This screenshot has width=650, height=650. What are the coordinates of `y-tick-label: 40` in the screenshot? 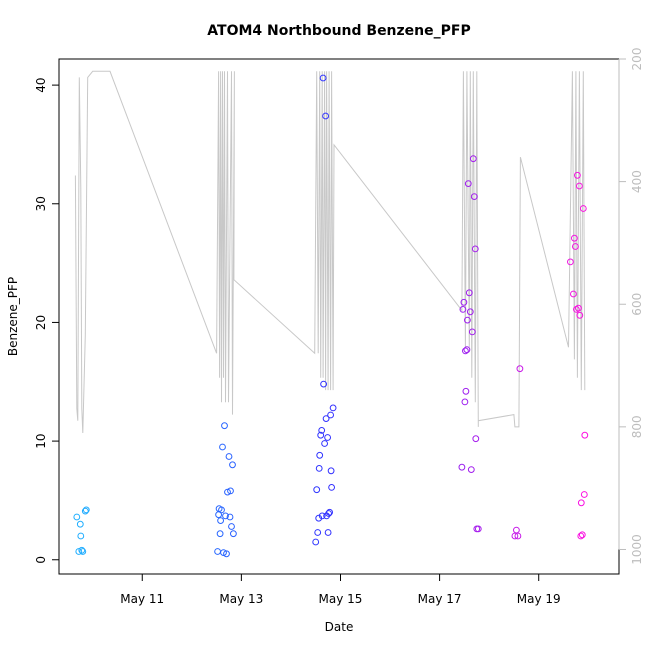 It's located at (41, 84).